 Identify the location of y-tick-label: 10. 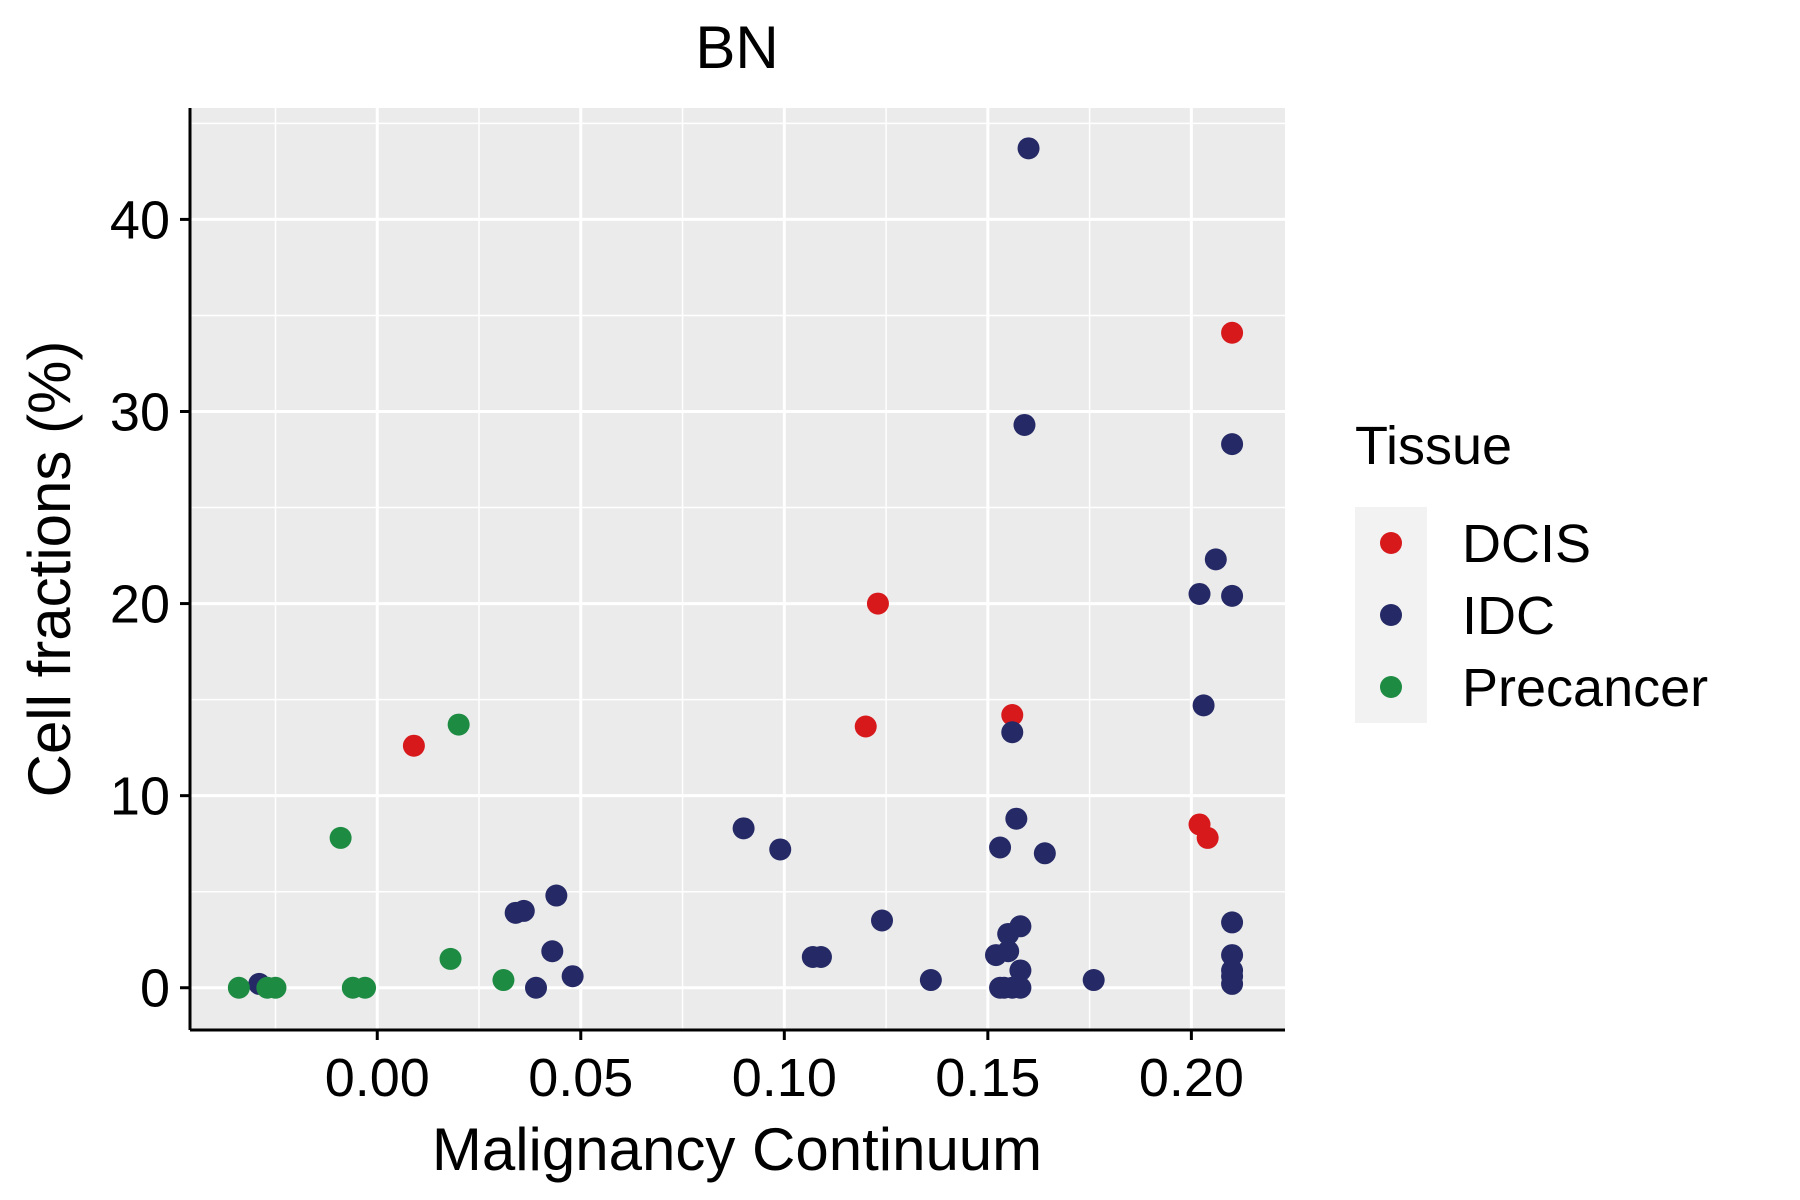
(140, 797).